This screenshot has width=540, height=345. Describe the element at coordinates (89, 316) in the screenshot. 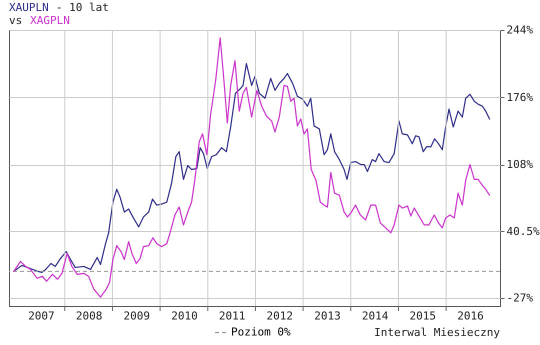

I see `x-tick-label: 2008` at that location.